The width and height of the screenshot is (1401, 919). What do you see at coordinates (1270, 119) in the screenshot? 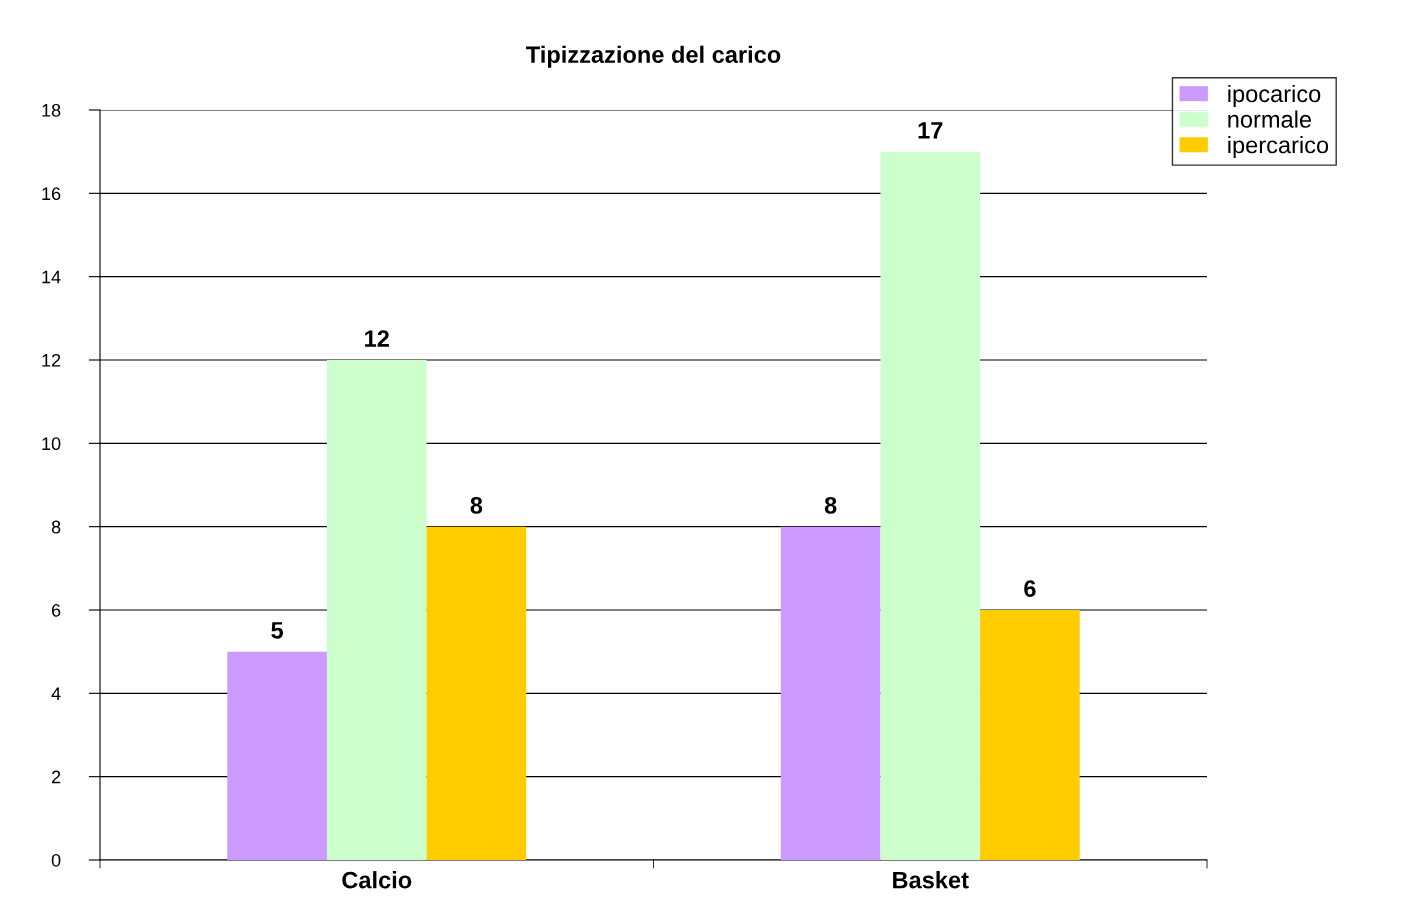
I see `legend-label: normale` at bounding box center [1270, 119].